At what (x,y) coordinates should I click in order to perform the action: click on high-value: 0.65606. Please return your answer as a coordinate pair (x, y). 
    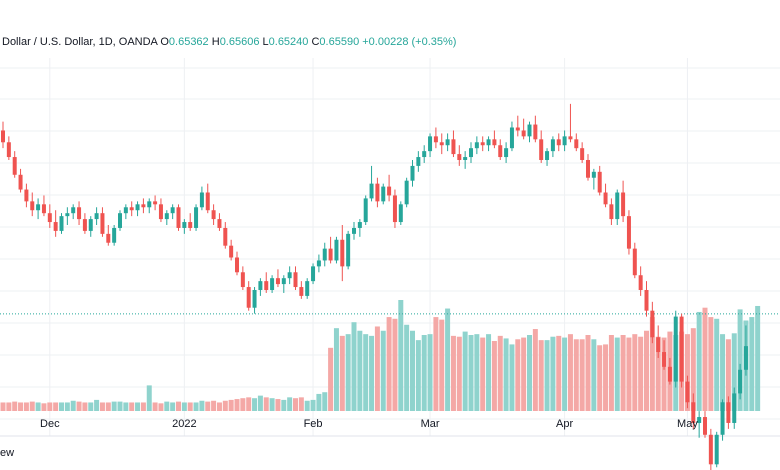
    Looking at the image, I should click on (239, 42).